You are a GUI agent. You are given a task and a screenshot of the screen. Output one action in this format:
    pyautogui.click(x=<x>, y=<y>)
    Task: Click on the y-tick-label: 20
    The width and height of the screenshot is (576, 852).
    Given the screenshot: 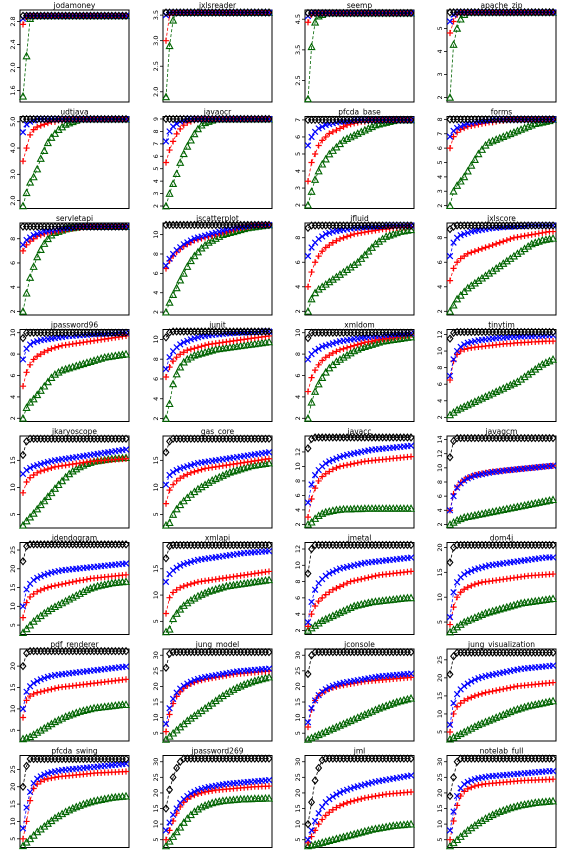 What is the action you would take?
    pyautogui.click(x=298, y=686)
    